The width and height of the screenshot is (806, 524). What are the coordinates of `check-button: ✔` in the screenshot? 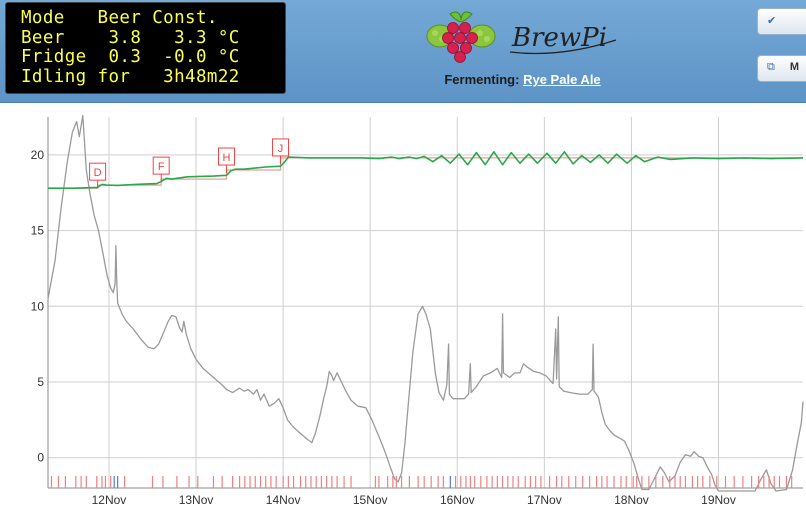 It's located at (781, 21).